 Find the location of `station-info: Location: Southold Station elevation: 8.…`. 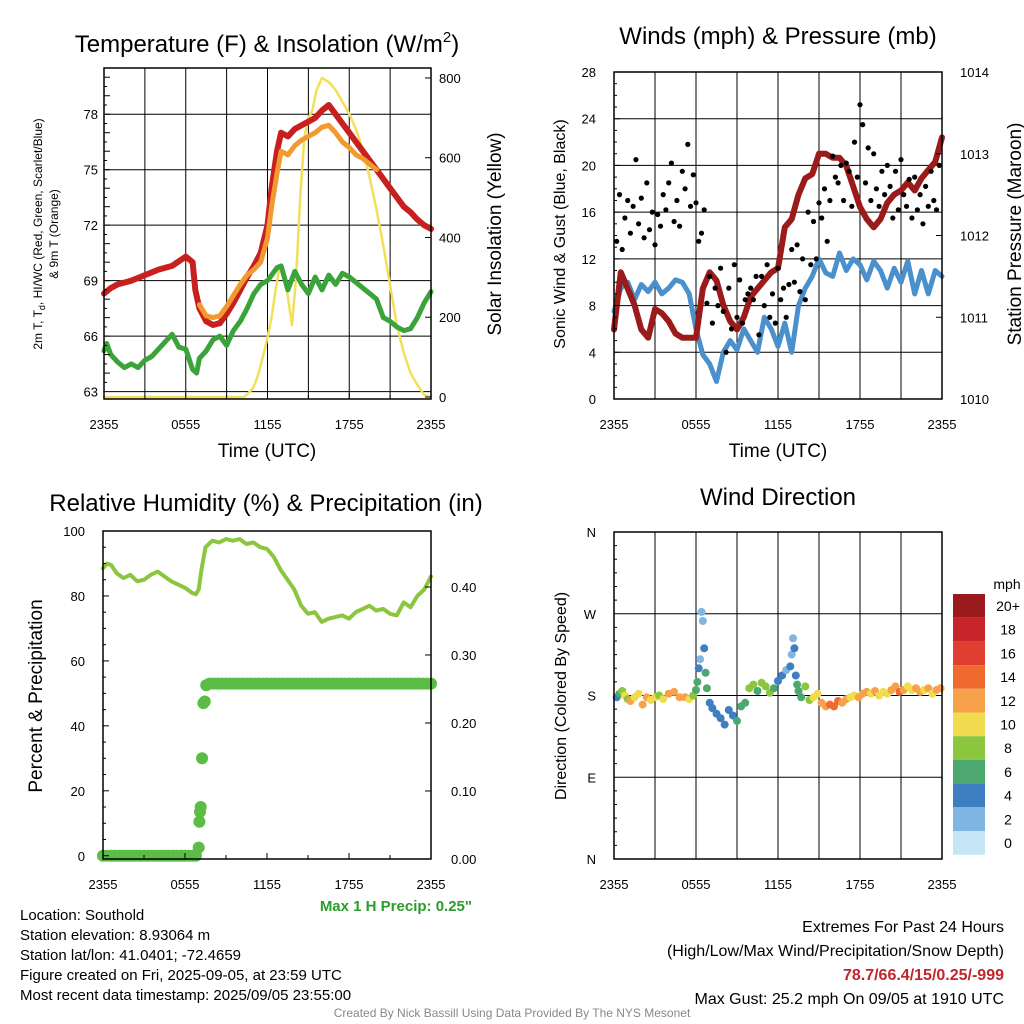

station-info: Location: Southold Station elevation: 8.… is located at coordinates (185, 956).